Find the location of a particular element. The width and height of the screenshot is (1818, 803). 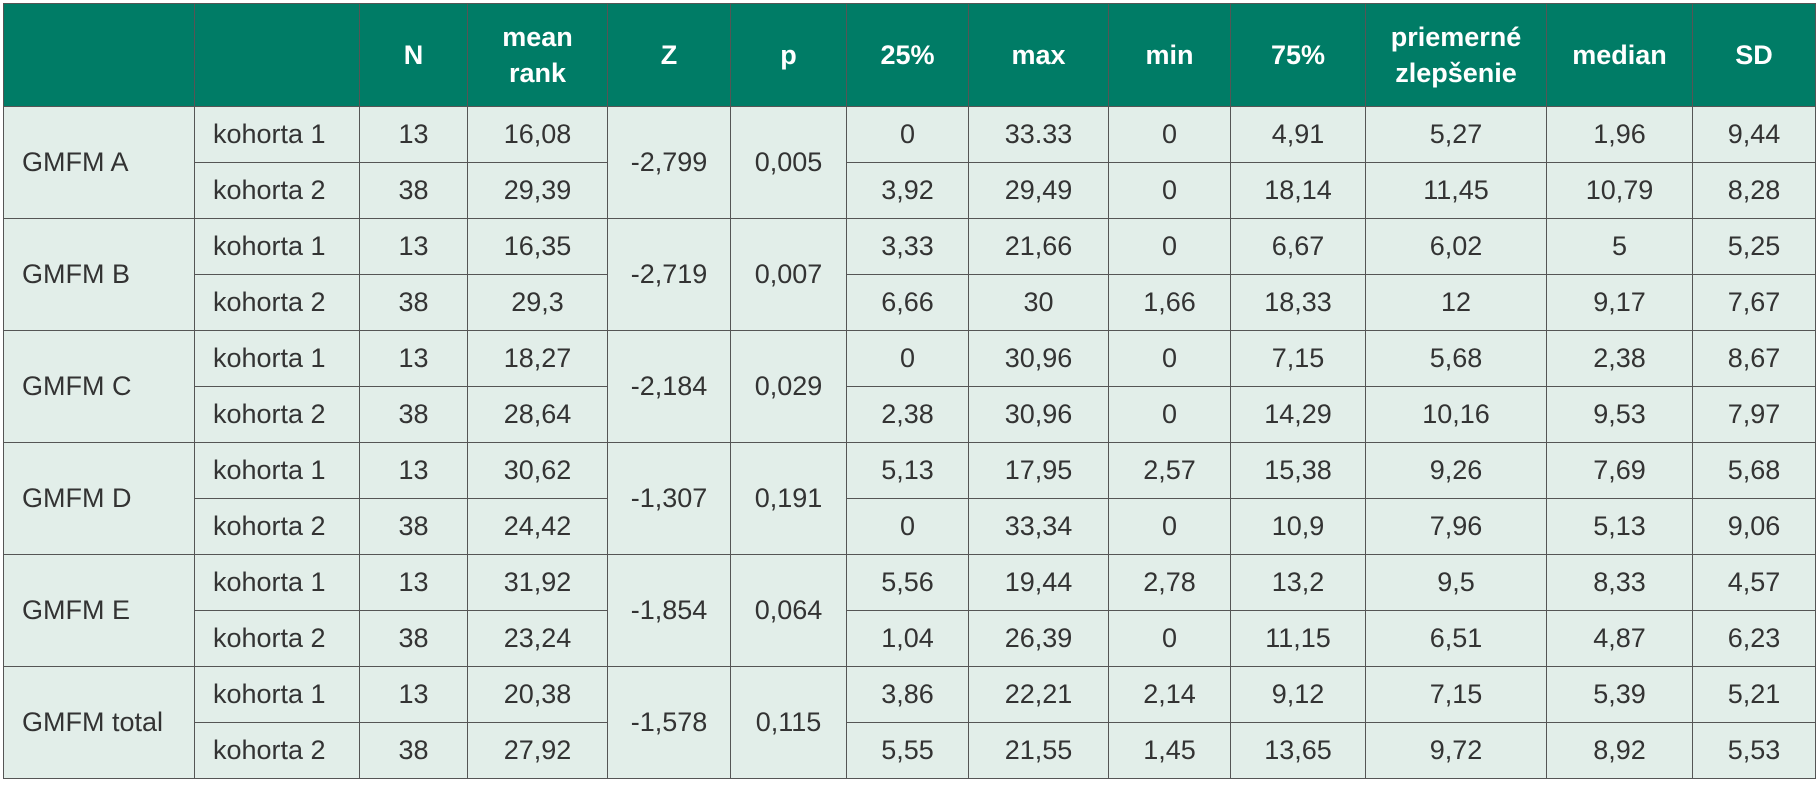

table-cell: 6,02 is located at coordinates (1456, 246).